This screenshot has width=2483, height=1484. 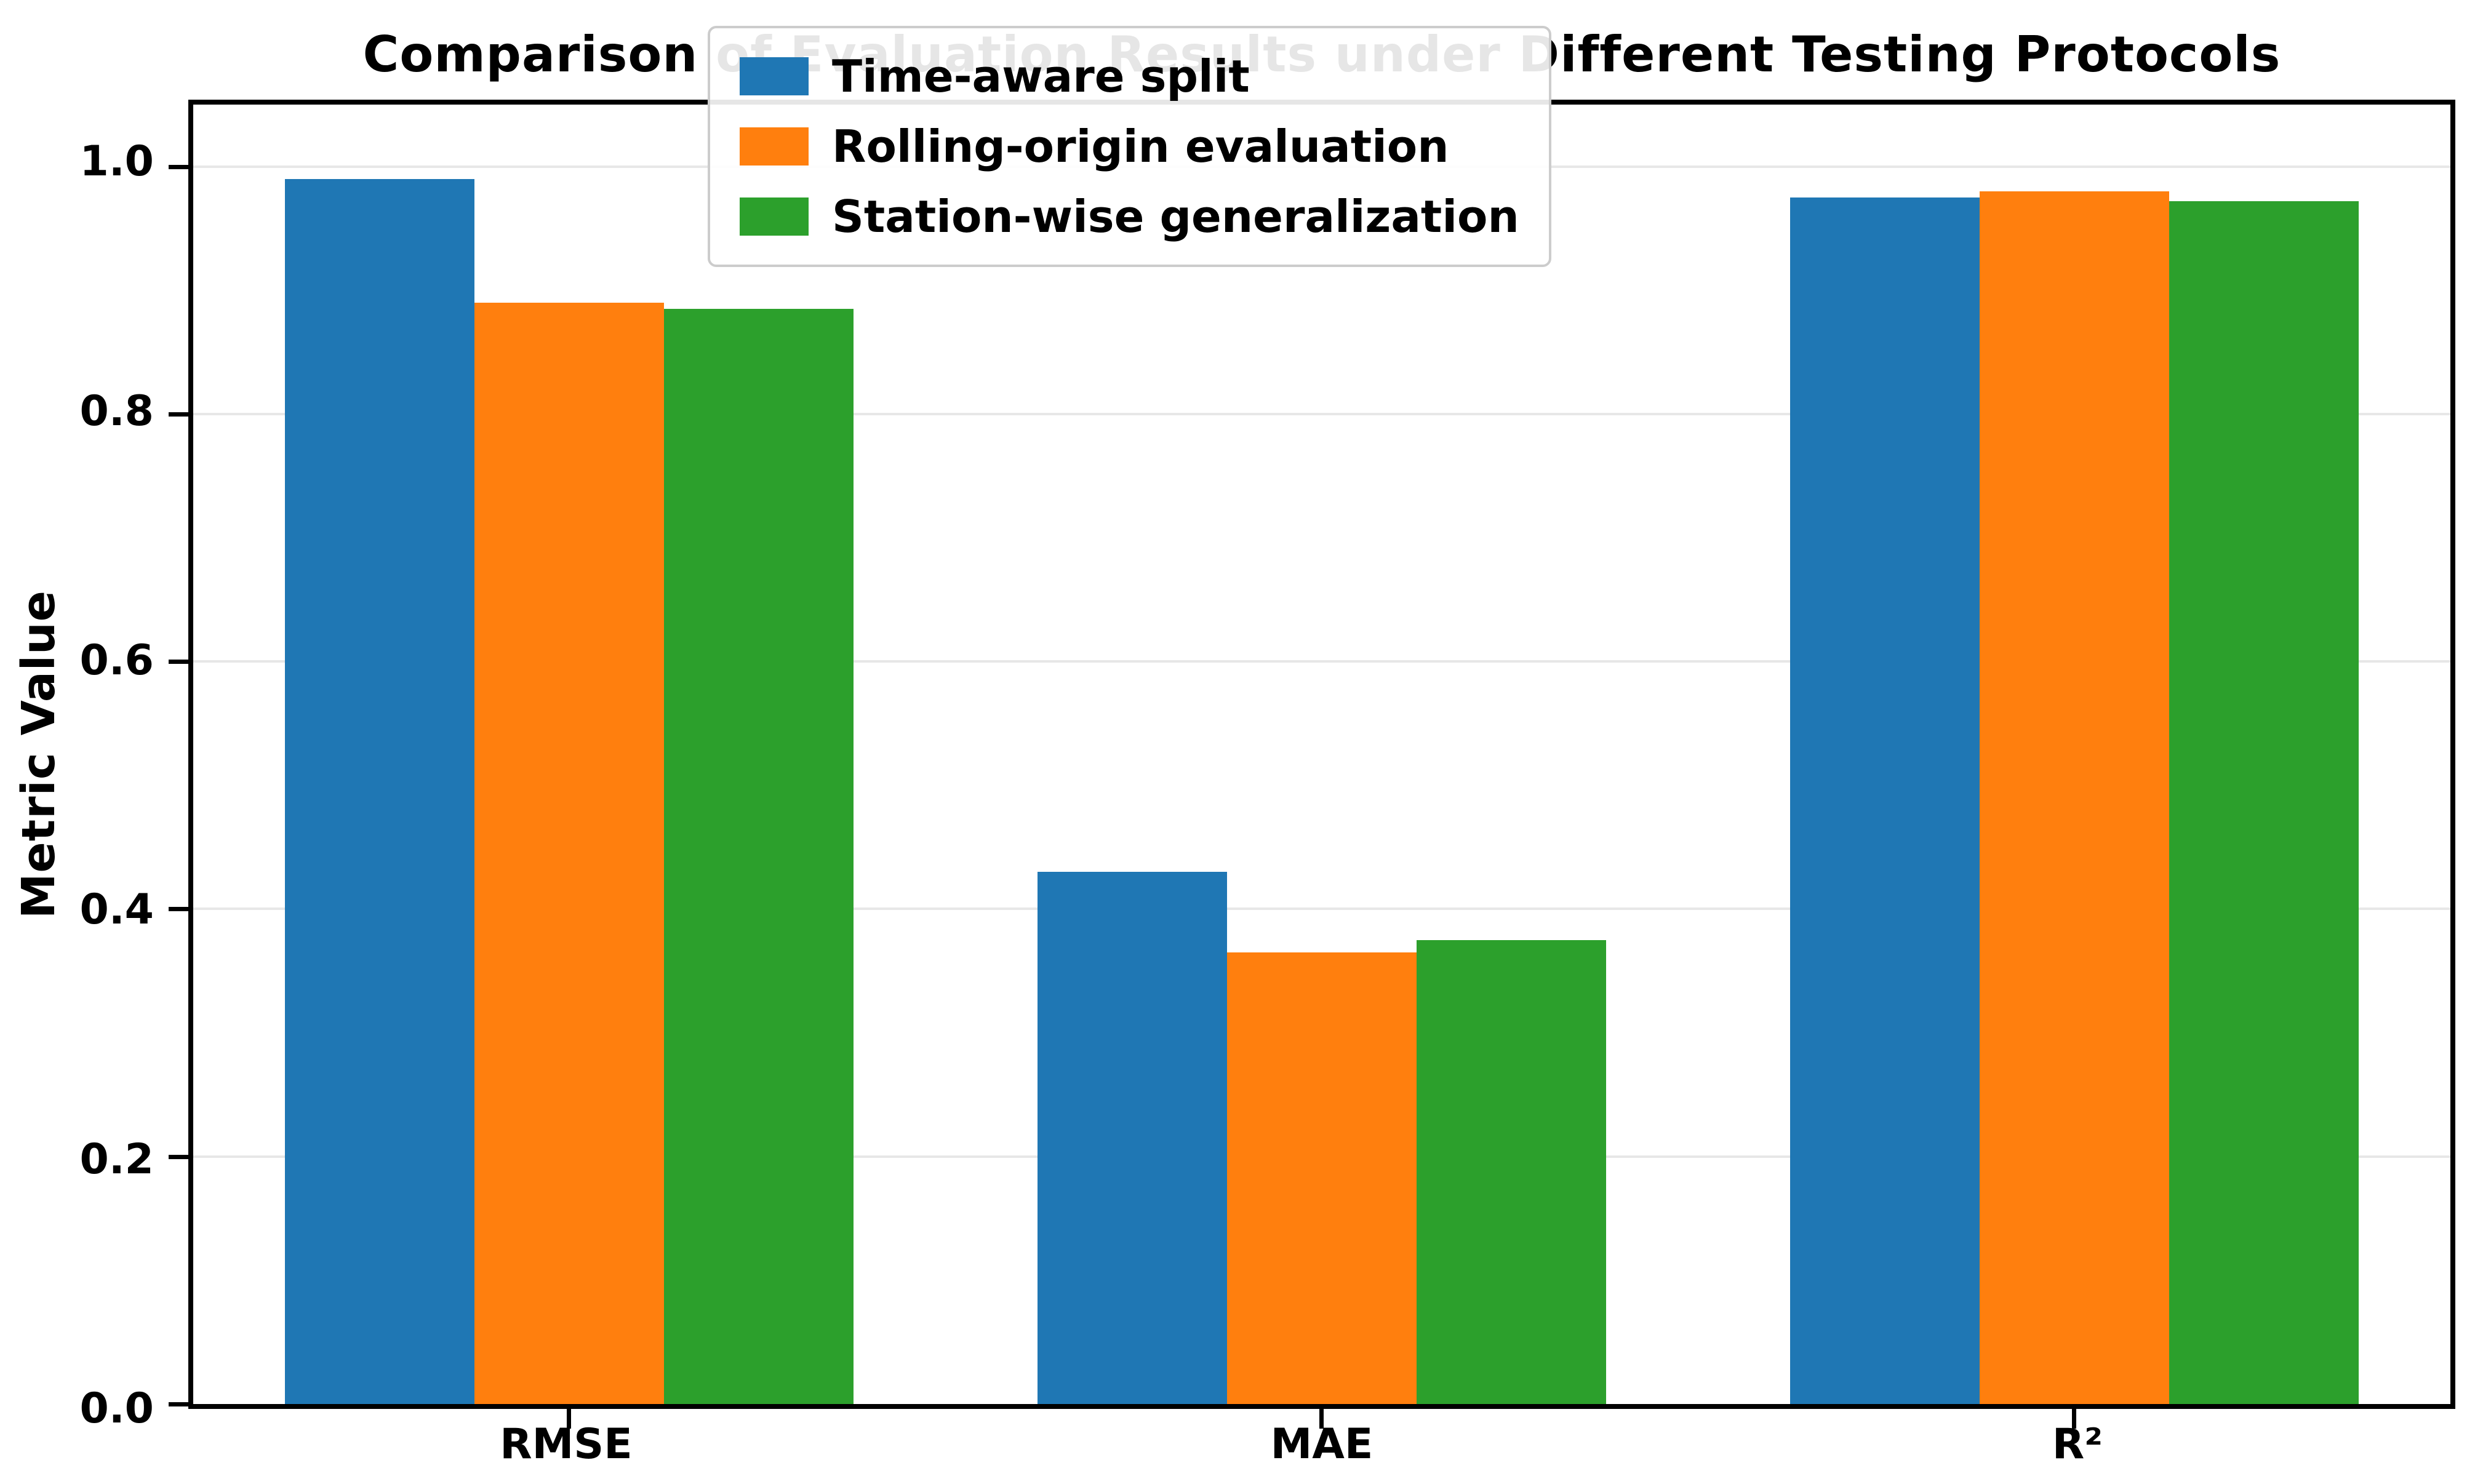 I want to click on y-tick-label: 0.8, so click(x=117, y=411).